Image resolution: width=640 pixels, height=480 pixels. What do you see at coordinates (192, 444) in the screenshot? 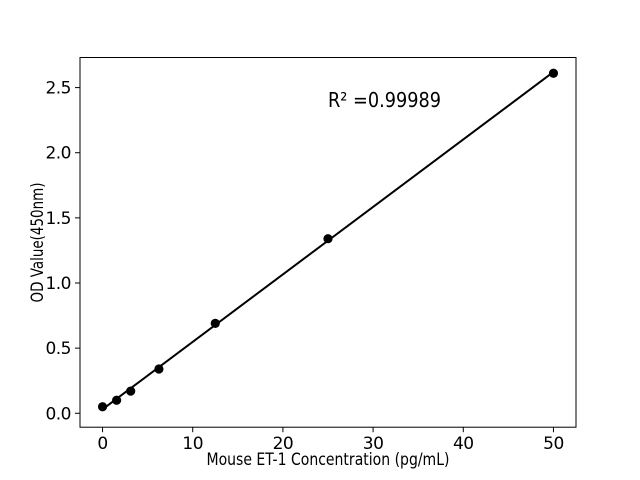
I see `x-tick-label: 10` at bounding box center [192, 444].